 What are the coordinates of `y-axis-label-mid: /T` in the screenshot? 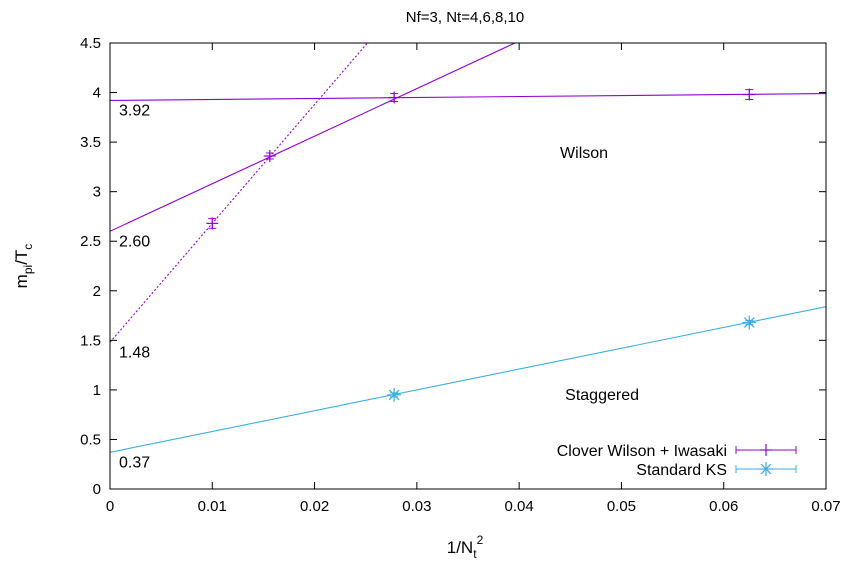 It's located at (21, 257).